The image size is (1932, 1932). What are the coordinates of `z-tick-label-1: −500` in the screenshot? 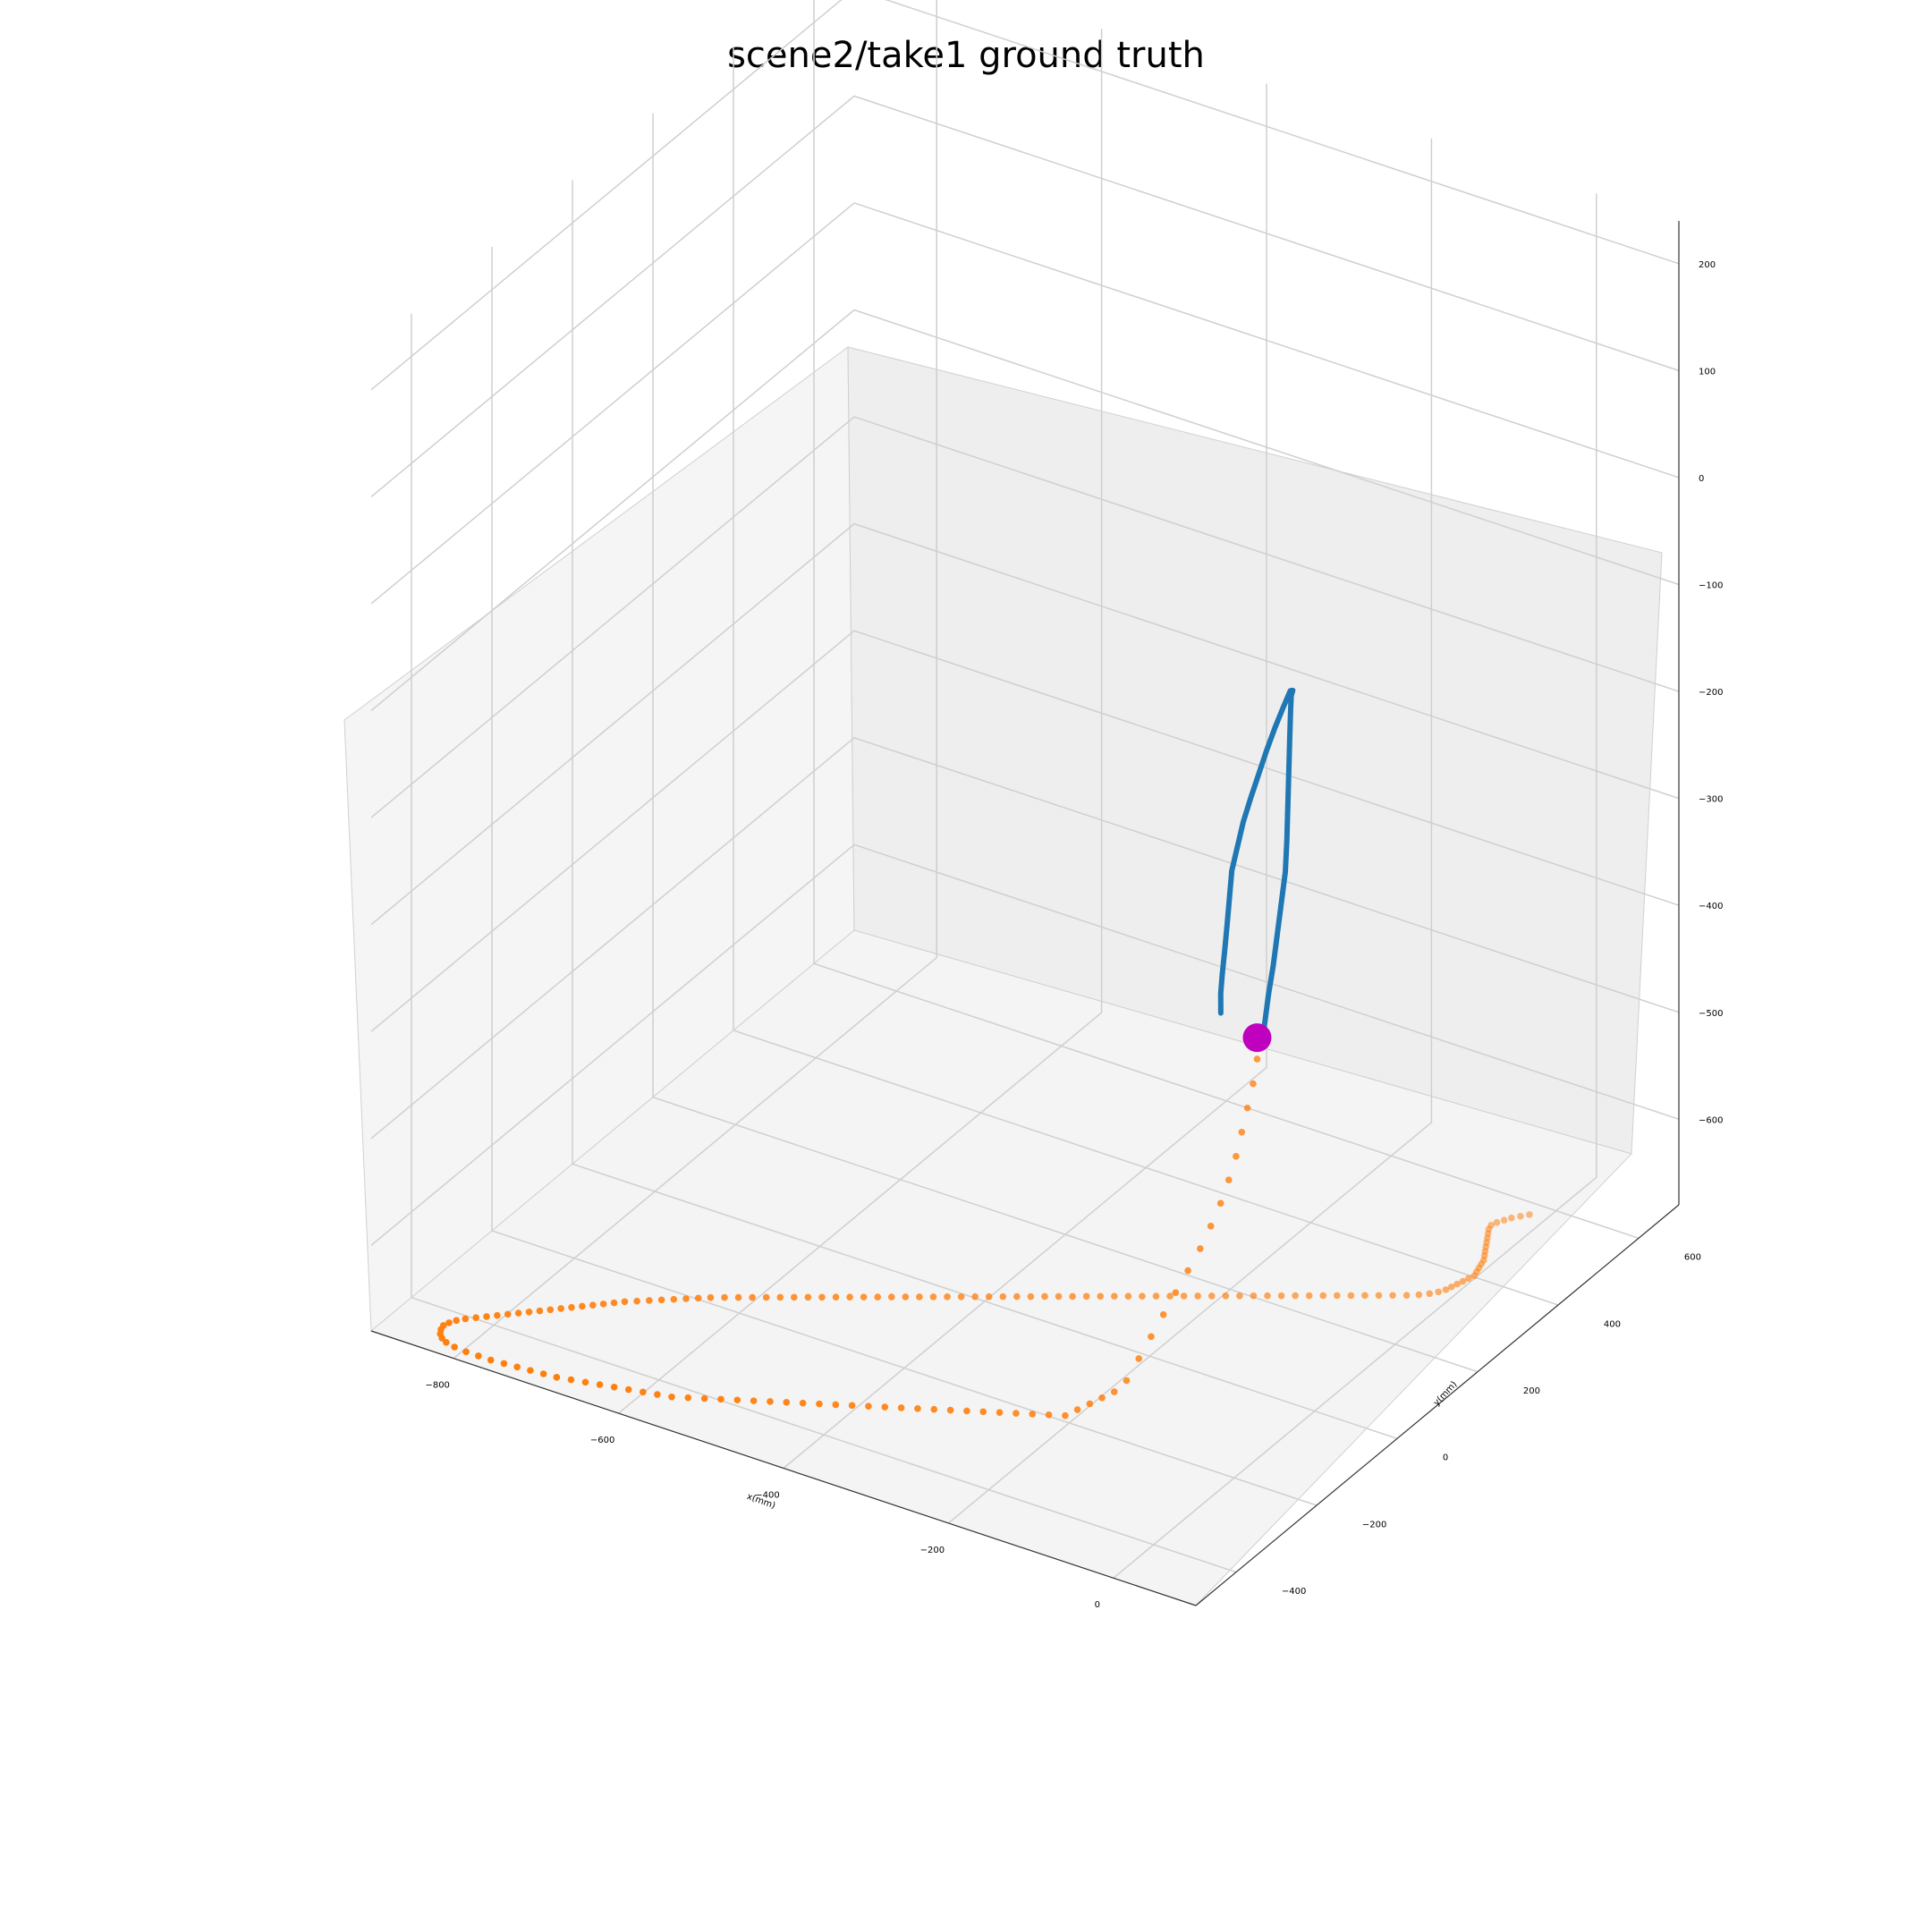 It's located at (1711, 1014).